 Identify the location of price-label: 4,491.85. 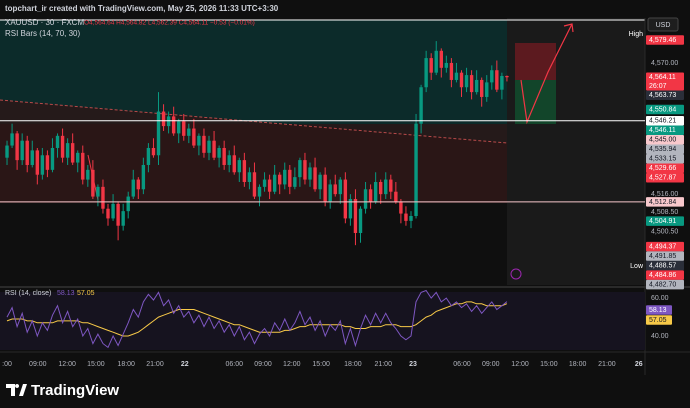
(662, 256).